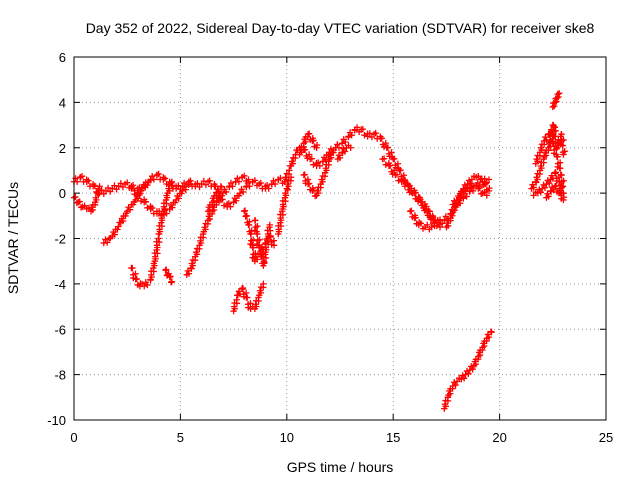  What do you see at coordinates (340, 467) in the screenshot?
I see `x-axis-label: GPS time / hours` at bounding box center [340, 467].